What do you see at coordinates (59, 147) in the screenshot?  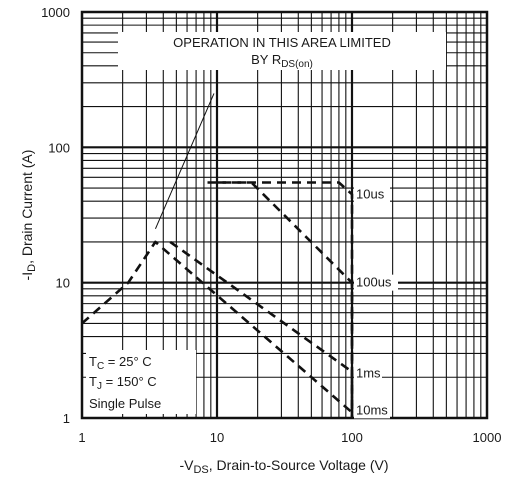 I see `y-tick-label: 100` at bounding box center [59, 147].